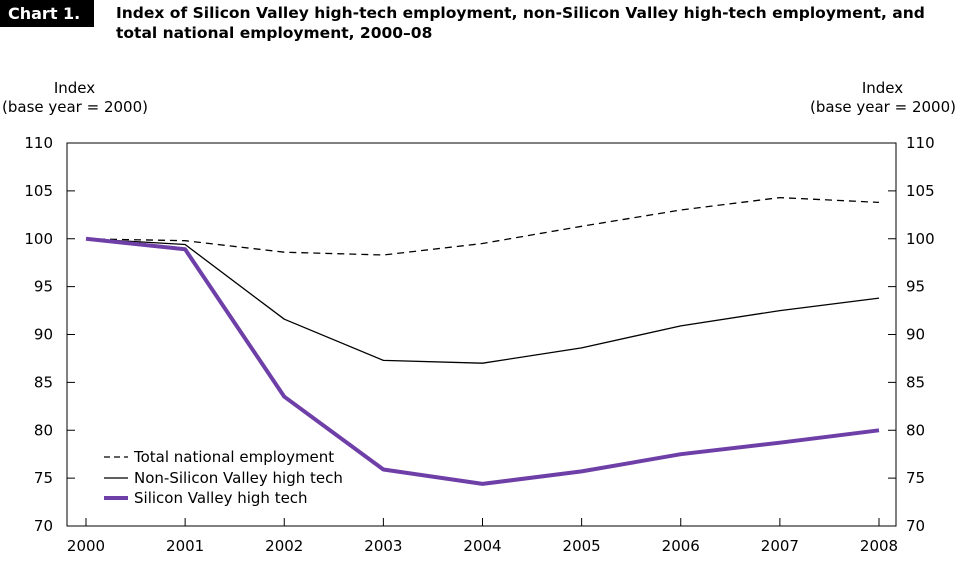 The image size is (957, 569). Describe the element at coordinates (915, 287) in the screenshot. I see `right-tick-label: 95` at that location.